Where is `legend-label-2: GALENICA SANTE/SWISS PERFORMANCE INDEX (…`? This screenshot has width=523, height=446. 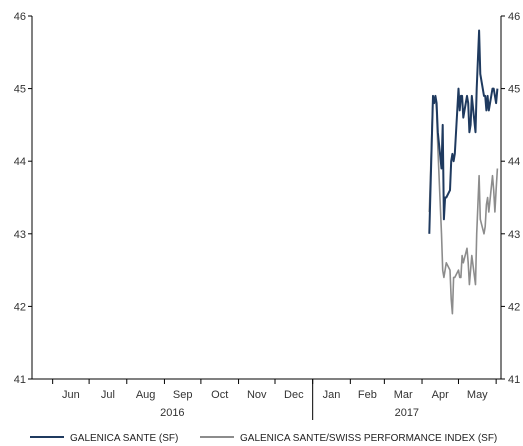 legend-label-2: GALENICA SANTE/SWISS PERFORMANCE INDEX (… is located at coordinates (368, 438).